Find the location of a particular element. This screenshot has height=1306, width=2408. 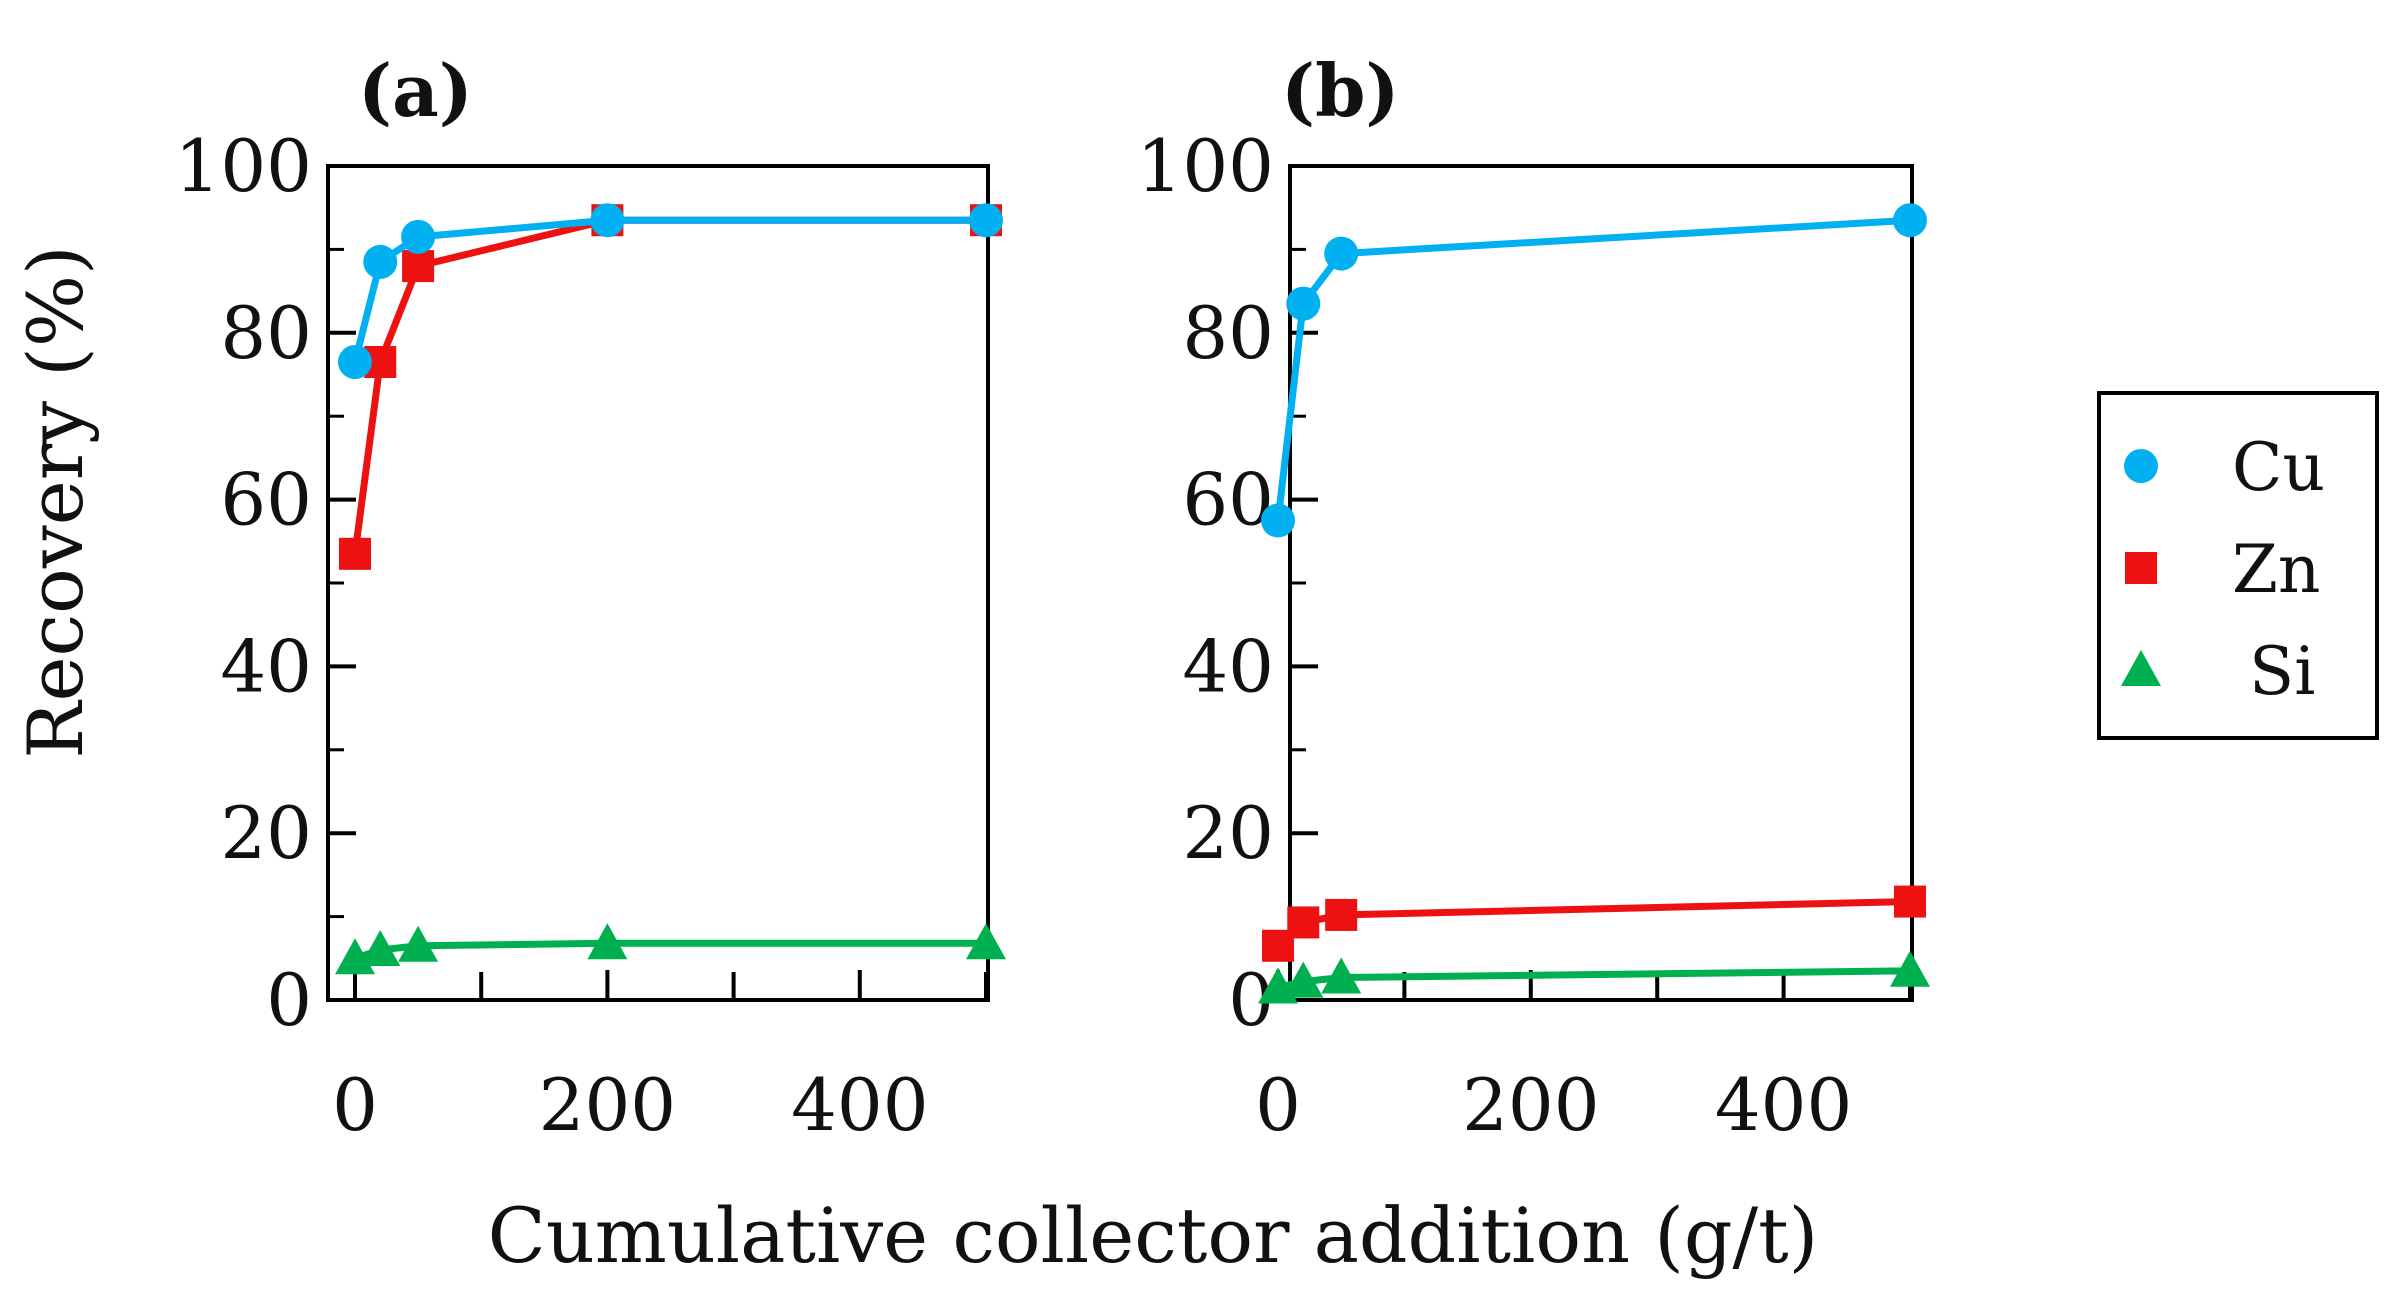

panel-label: (a) is located at coordinates (415, 90).